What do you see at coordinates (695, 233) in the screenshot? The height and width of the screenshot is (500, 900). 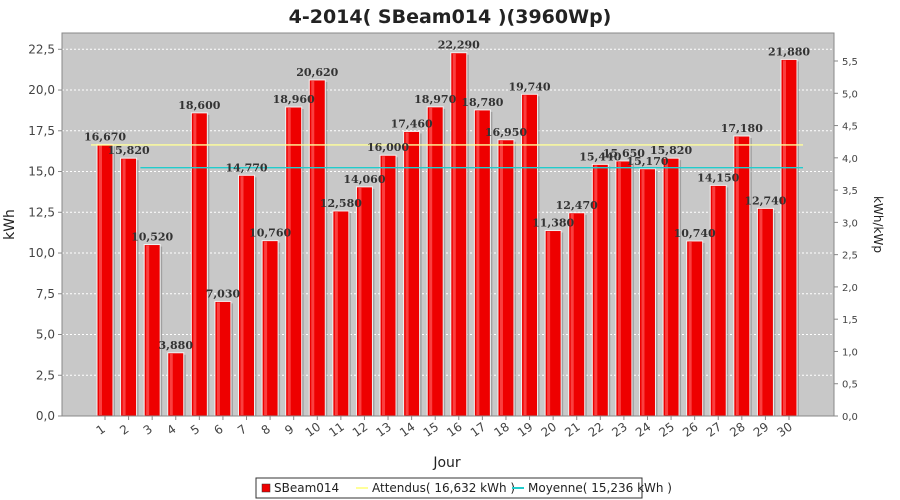 I see `data-label: 10,740` at bounding box center [695, 233].